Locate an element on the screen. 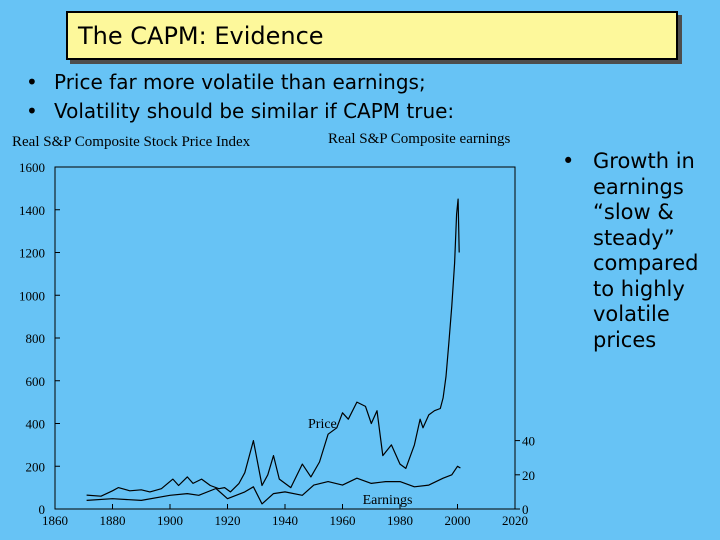 The height and width of the screenshot is (540, 720). x-tick-label: 2000 is located at coordinates (458, 520).